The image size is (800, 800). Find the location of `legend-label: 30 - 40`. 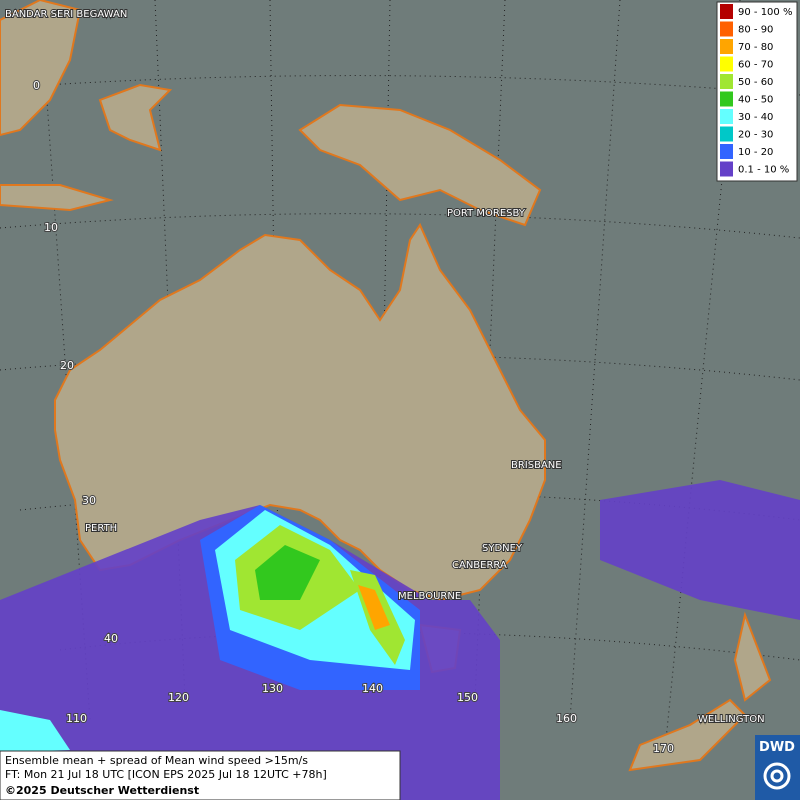

legend-label: 30 - 40 is located at coordinates (755, 117).